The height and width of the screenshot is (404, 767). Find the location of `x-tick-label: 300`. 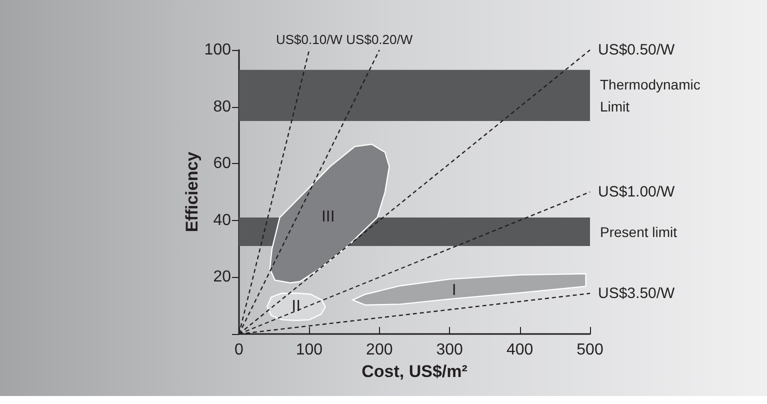

x-tick-label: 300 is located at coordinates (450, 350).